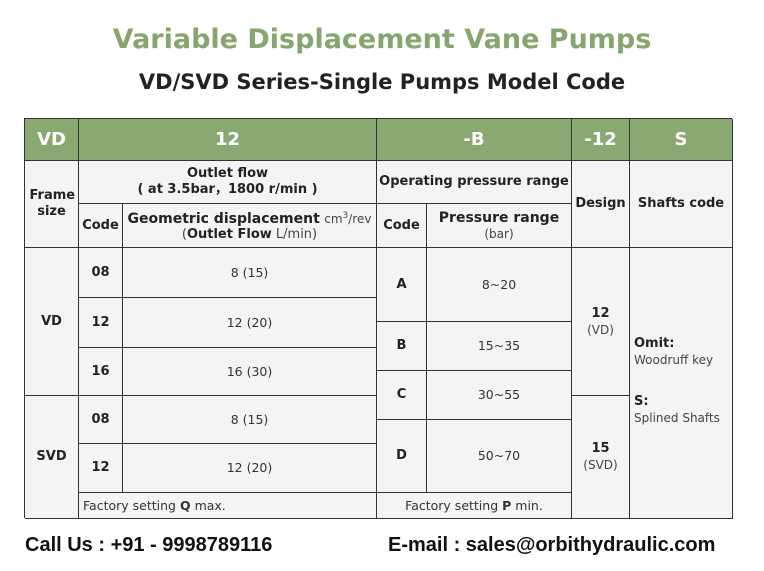 The height and width of the screenshot is (571, 764). What do you see at coordinates (681, 383) in the screenshot?
I see `shafts-code-cell: Omit: Woodruff key S: Splined Shafts` at bounding box center [681, 383].